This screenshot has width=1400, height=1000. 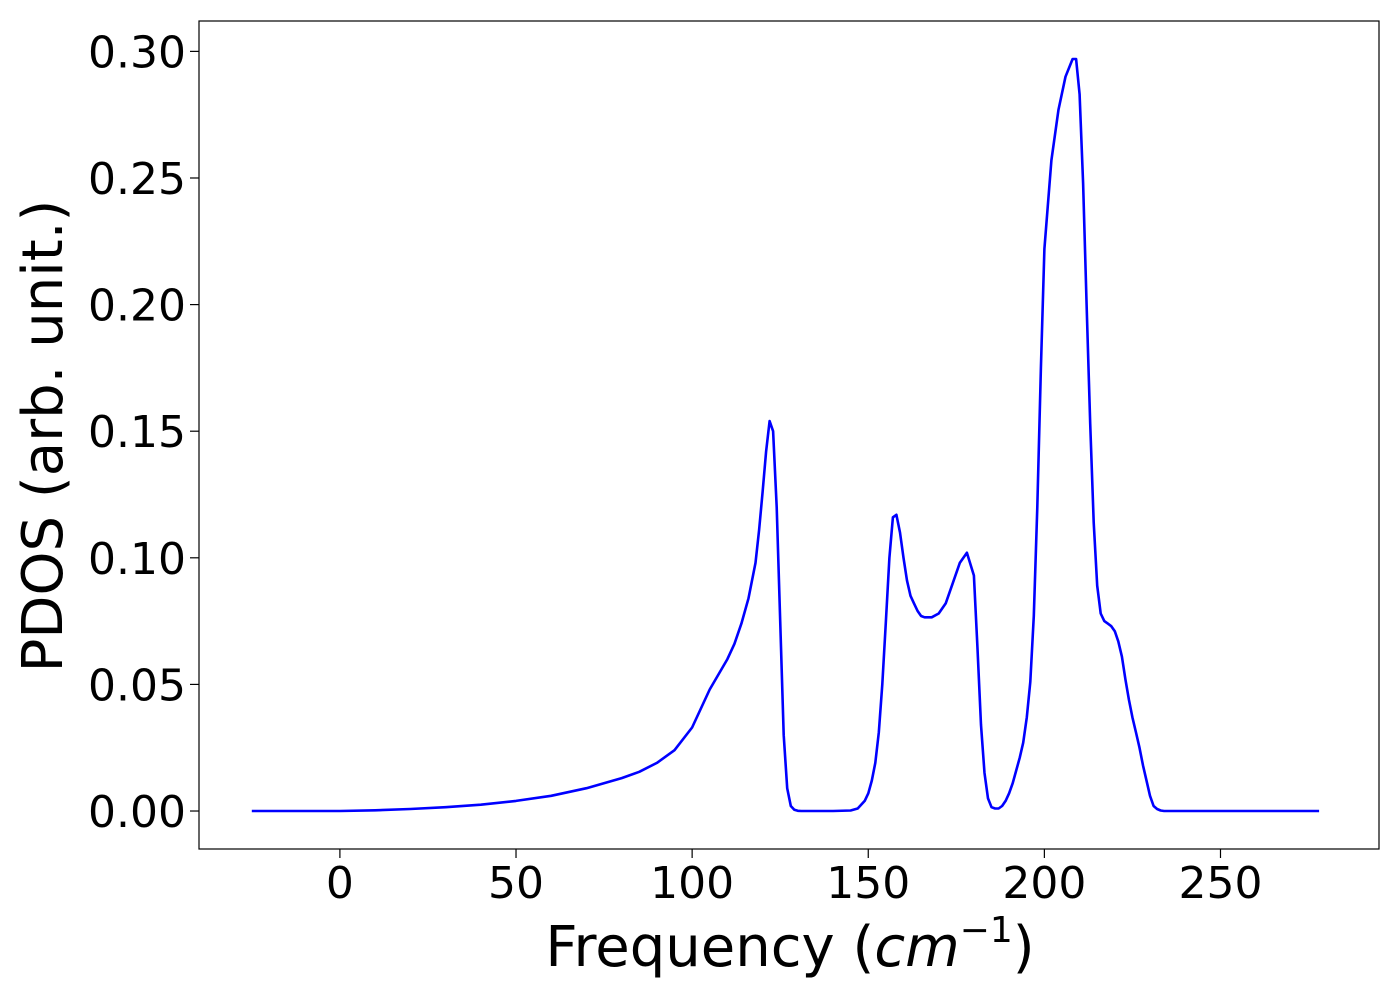 I want to click on x-axis-label-unit: cm, so click(x=916, y=947).